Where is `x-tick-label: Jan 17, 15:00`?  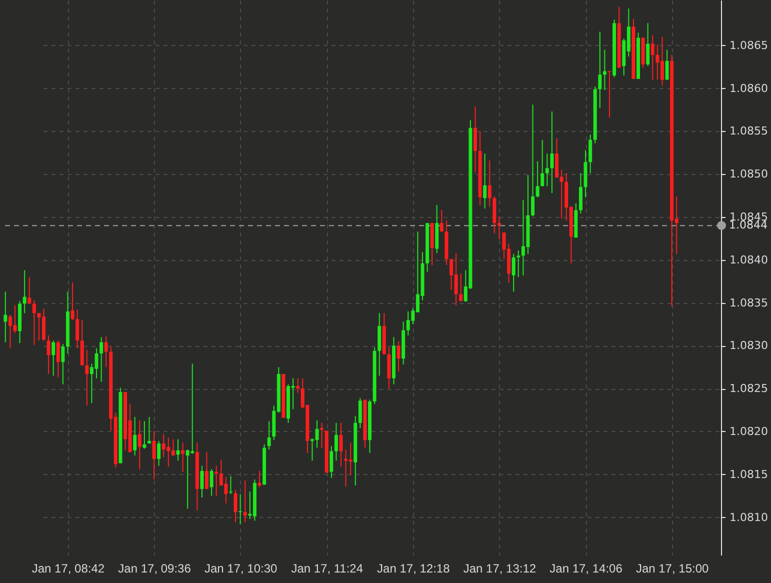
x-tick-label: Jan 17, 15:00 is located at coordinates (672, 569).